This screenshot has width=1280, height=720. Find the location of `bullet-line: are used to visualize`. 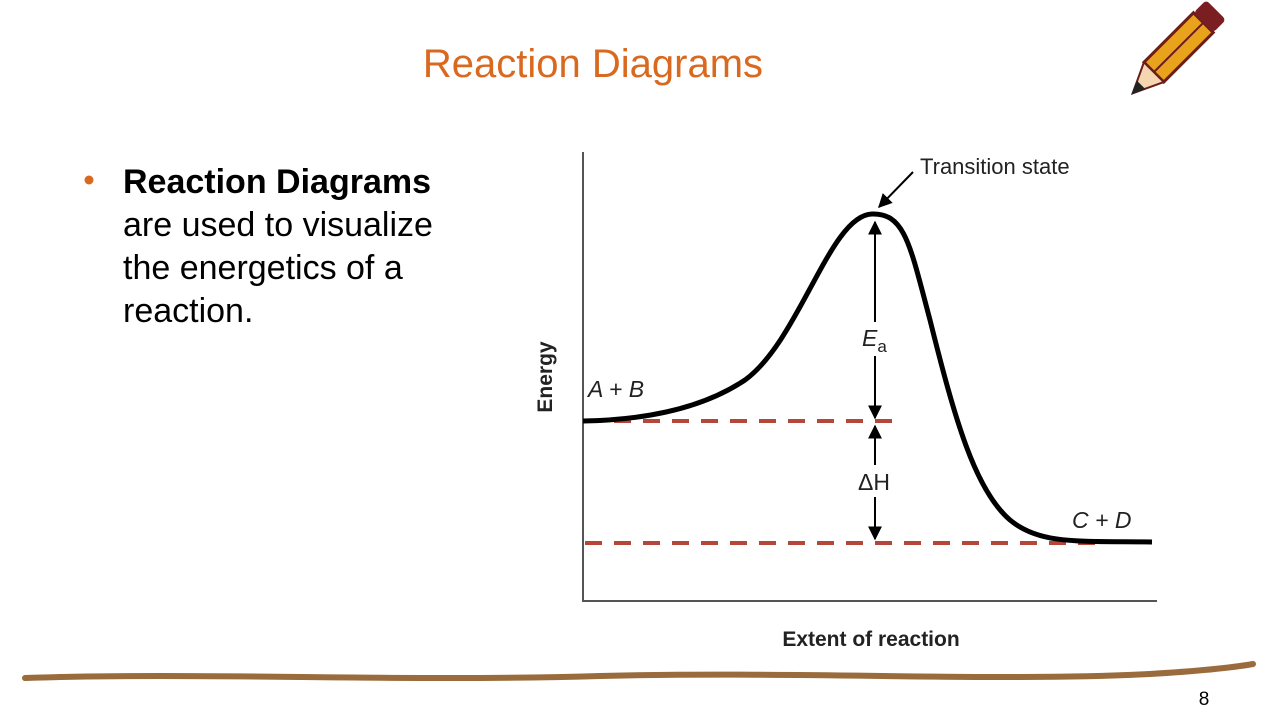

bullet-line: are used to visualize is located at coordinates (278, 225).